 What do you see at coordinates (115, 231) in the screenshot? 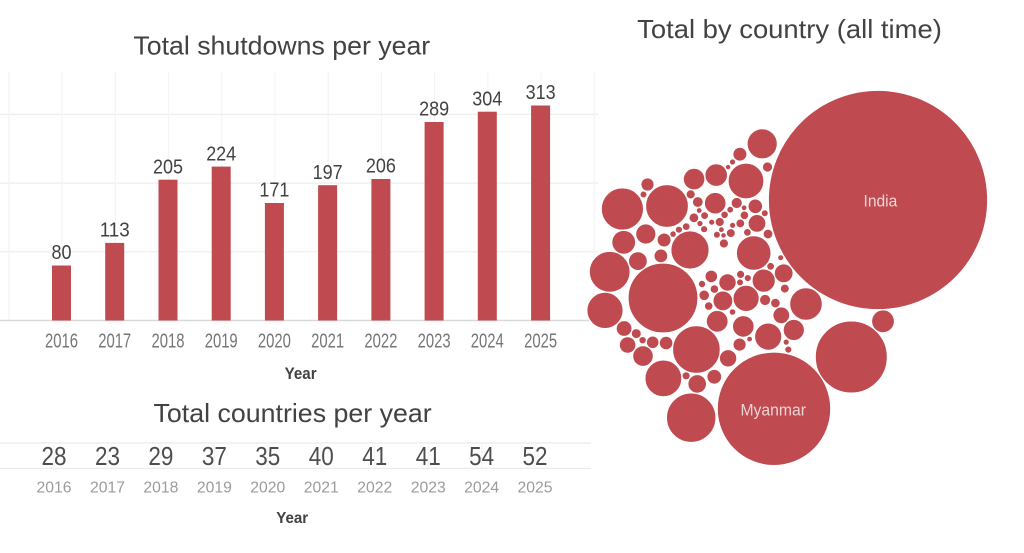
I see `svg-text: 113` at bounding box center [115, 231].